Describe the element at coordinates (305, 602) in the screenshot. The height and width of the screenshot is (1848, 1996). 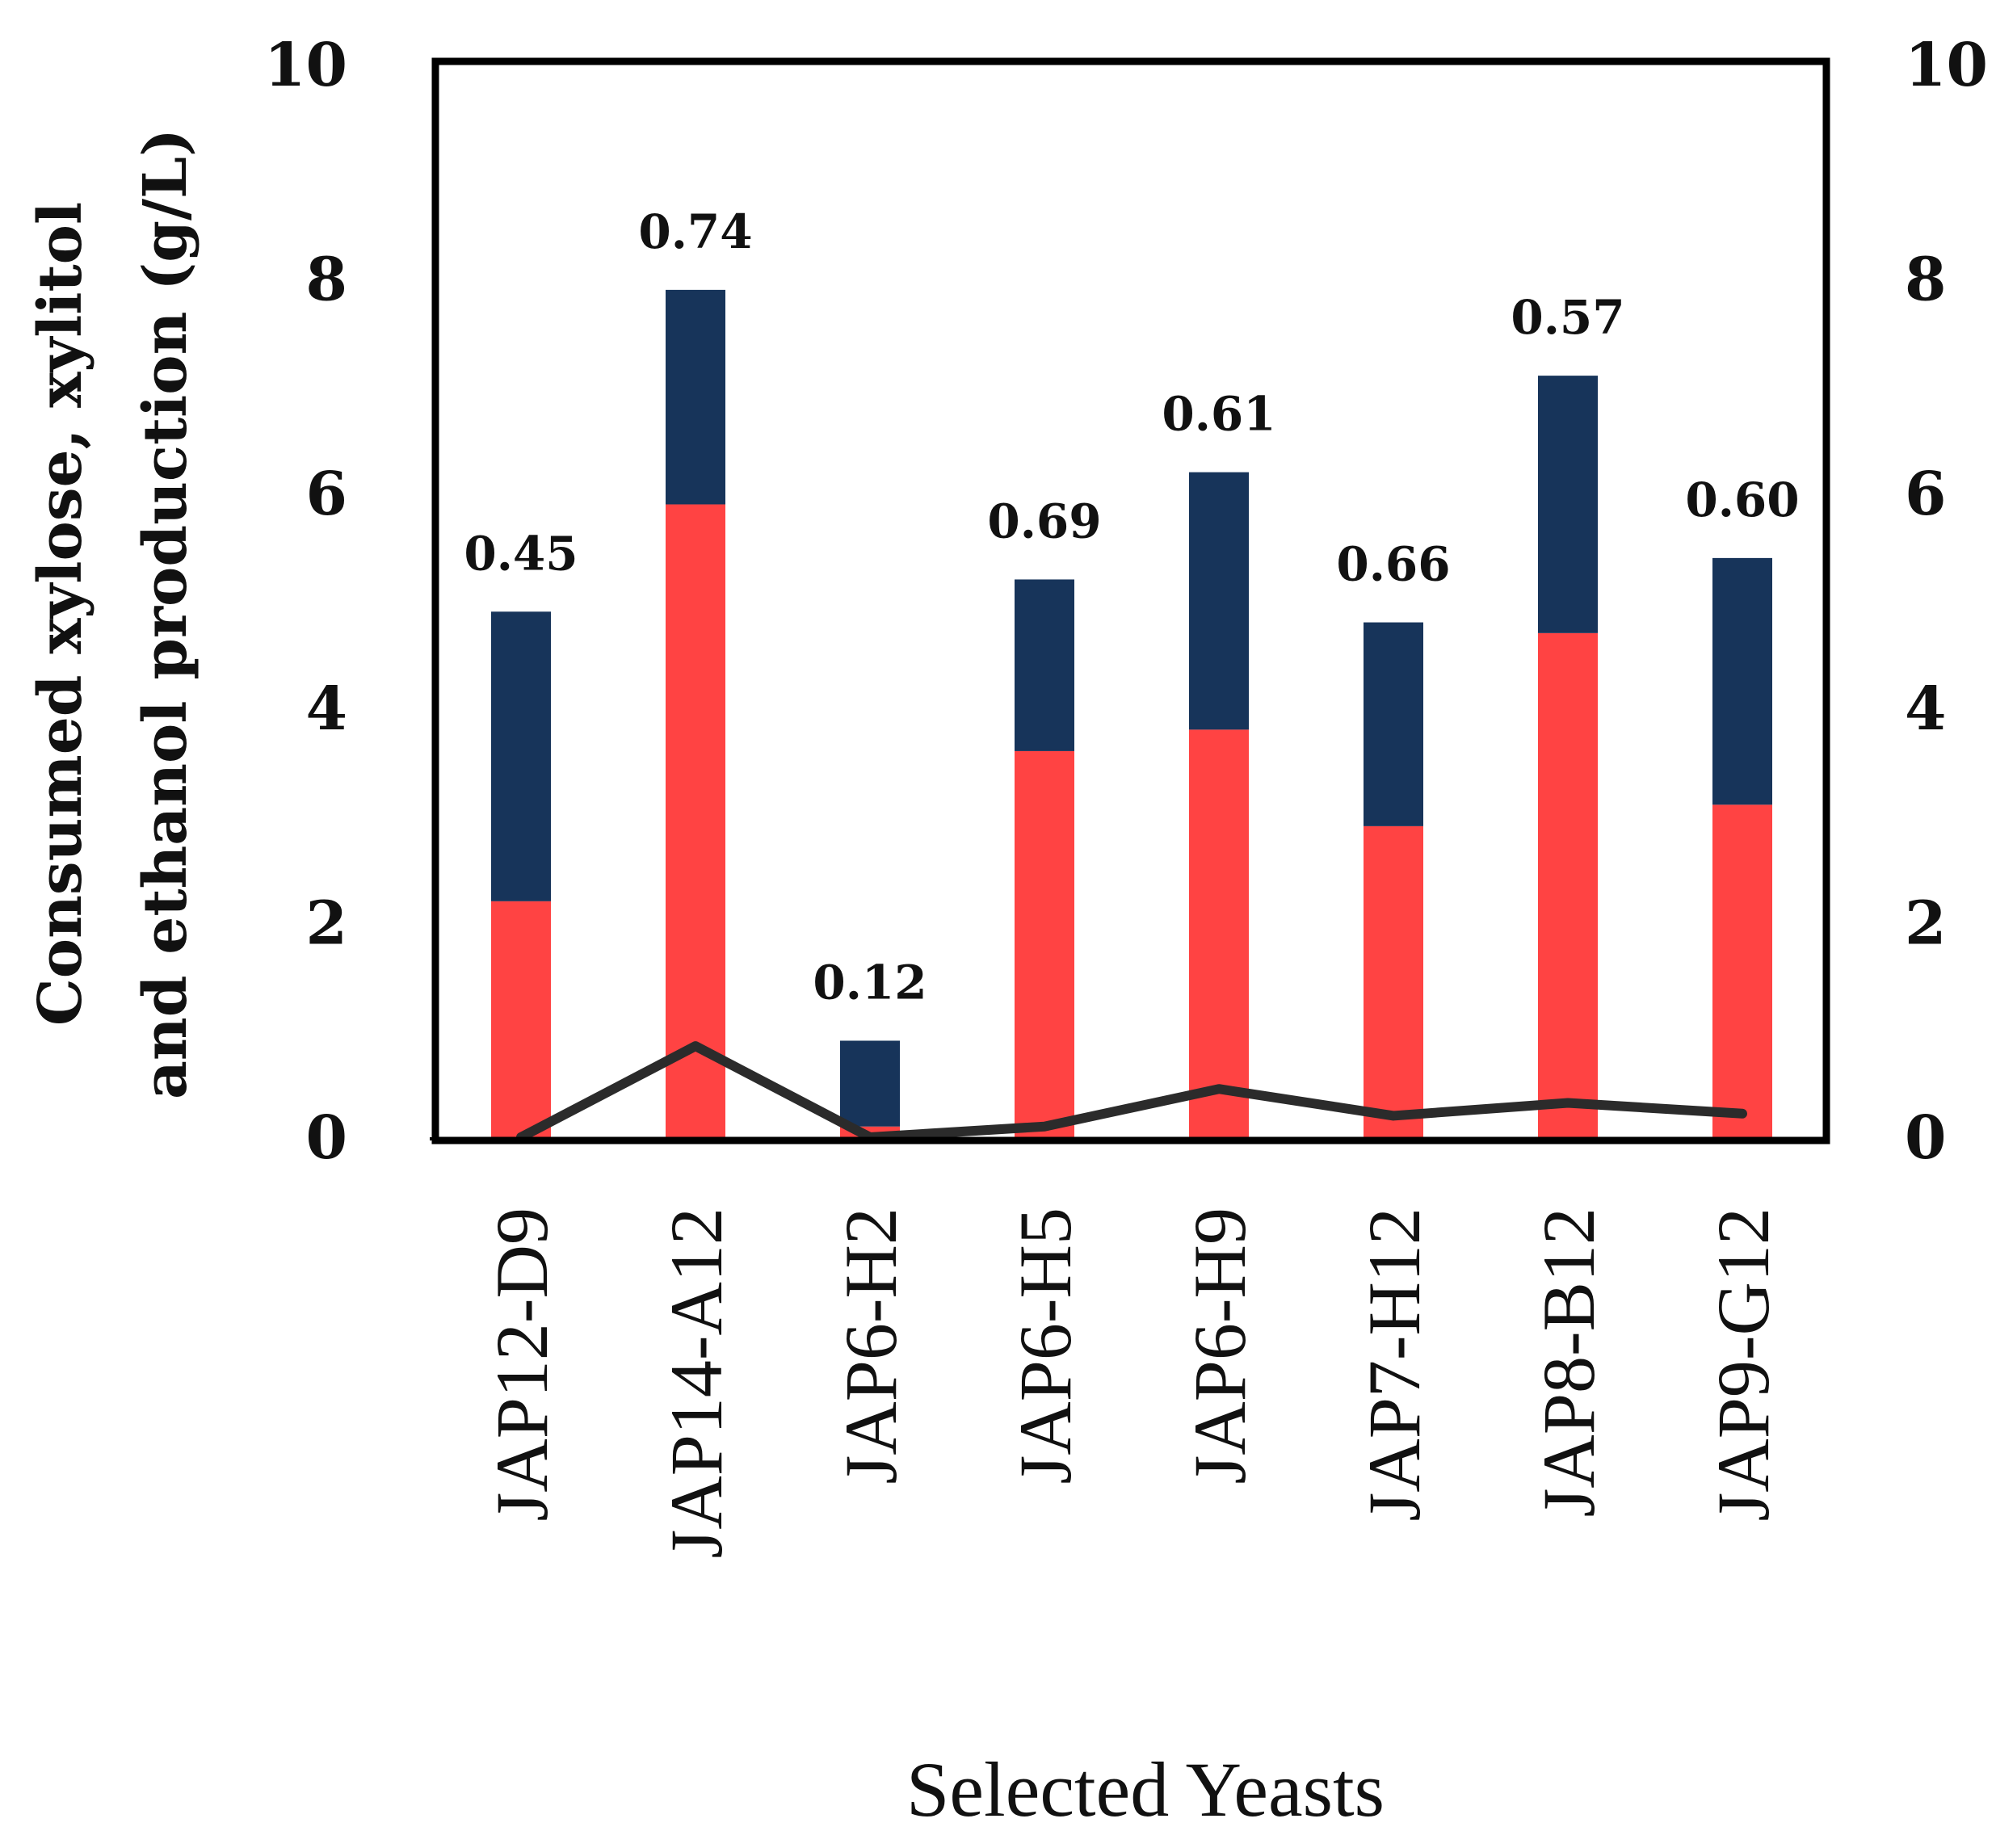
I see `y-axis-ticks: 0 2 4 6 8 10` at that location.